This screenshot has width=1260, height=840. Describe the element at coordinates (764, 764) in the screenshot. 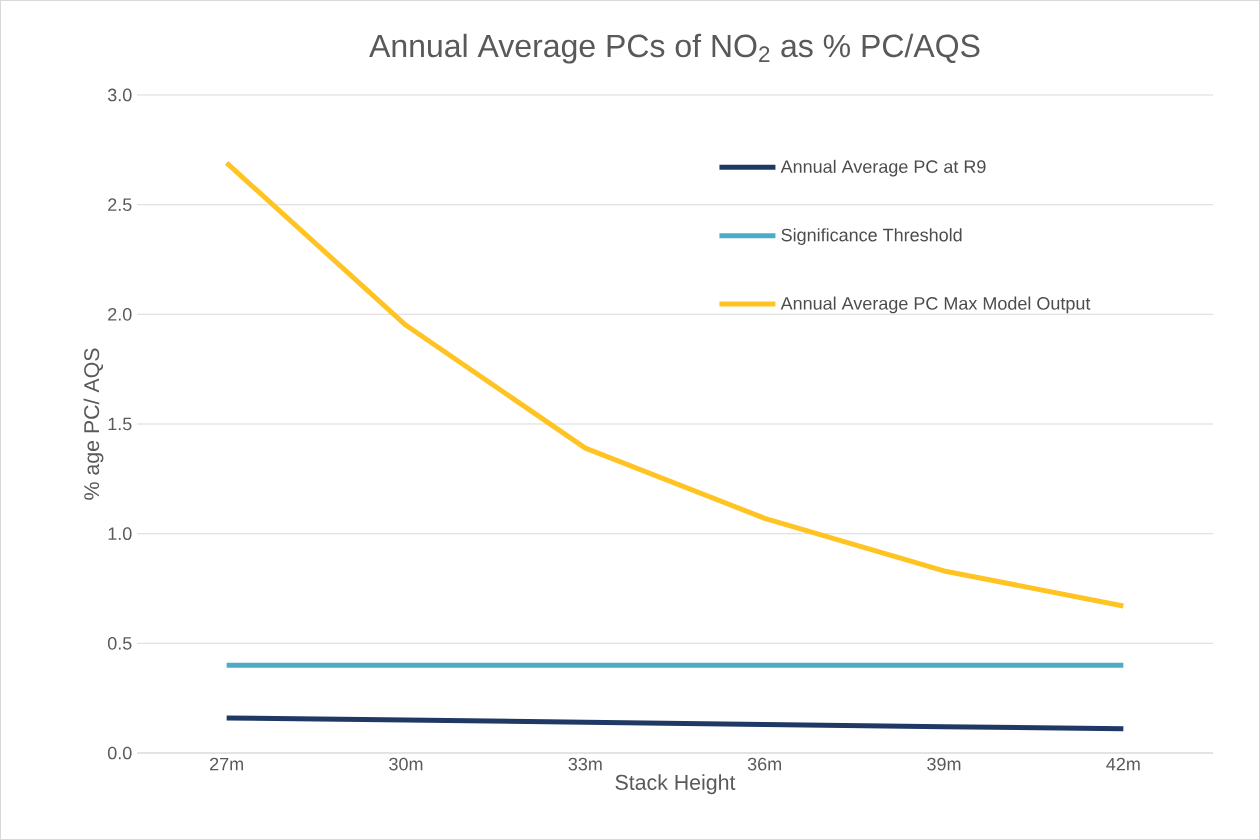

I see `x-tick-label: 36m` at that location.